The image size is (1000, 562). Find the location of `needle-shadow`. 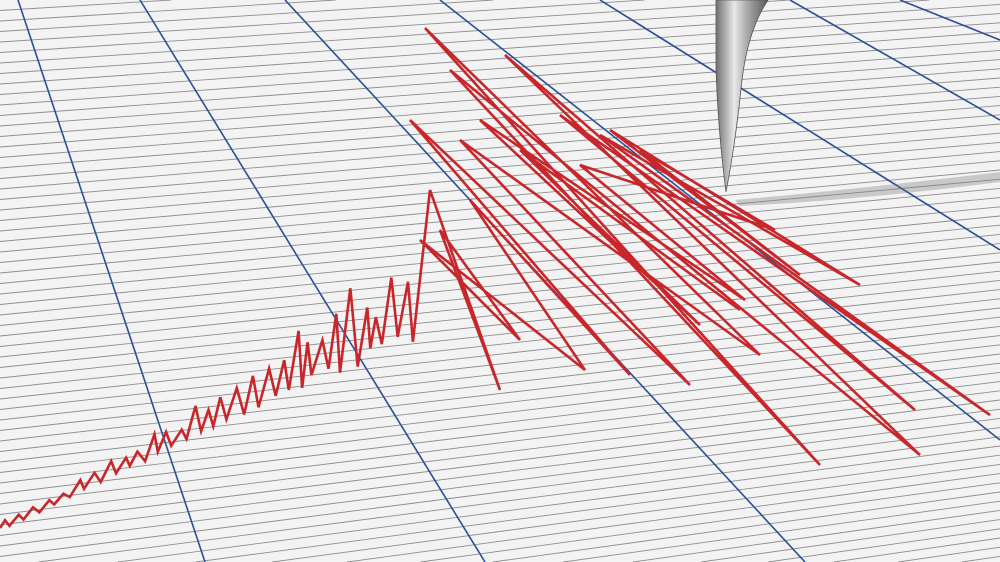

needle-shadow is located at coordinates (867, 189).